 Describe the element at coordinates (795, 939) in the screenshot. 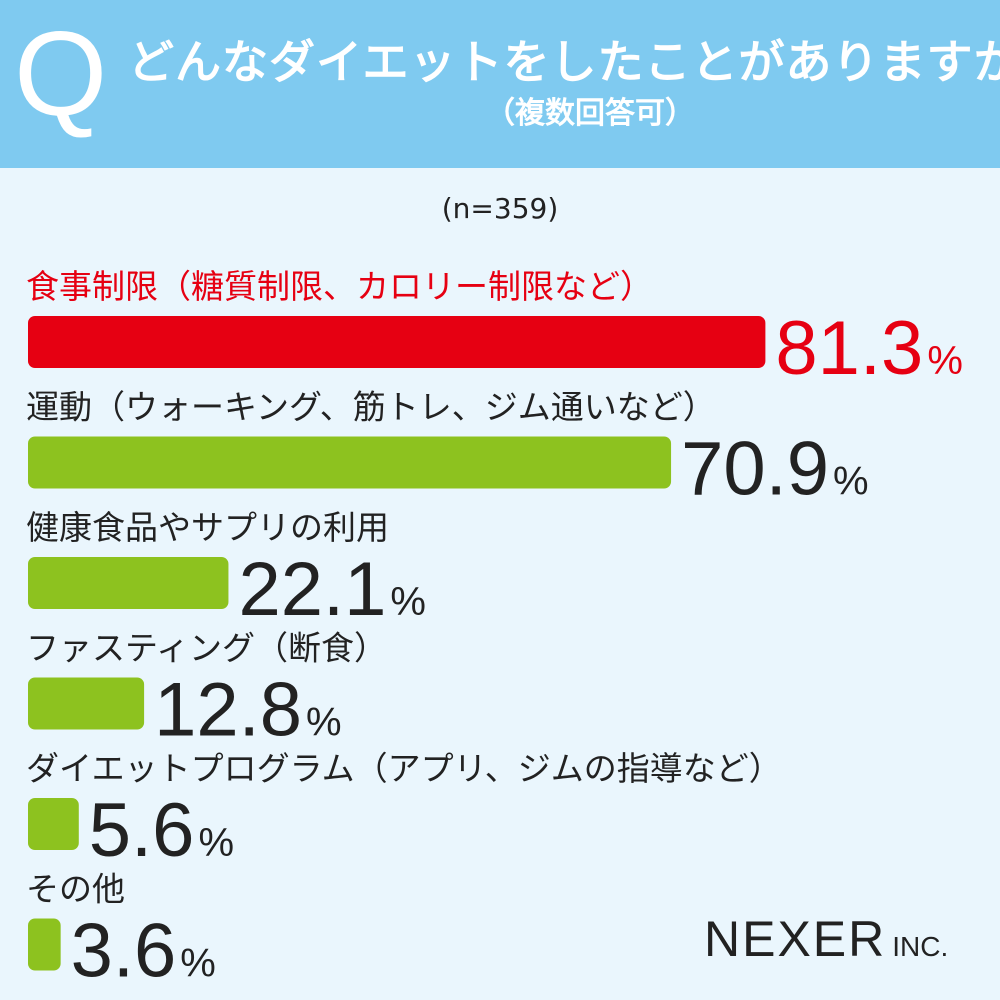

I see `logo-main-text: NEXER` at that location.